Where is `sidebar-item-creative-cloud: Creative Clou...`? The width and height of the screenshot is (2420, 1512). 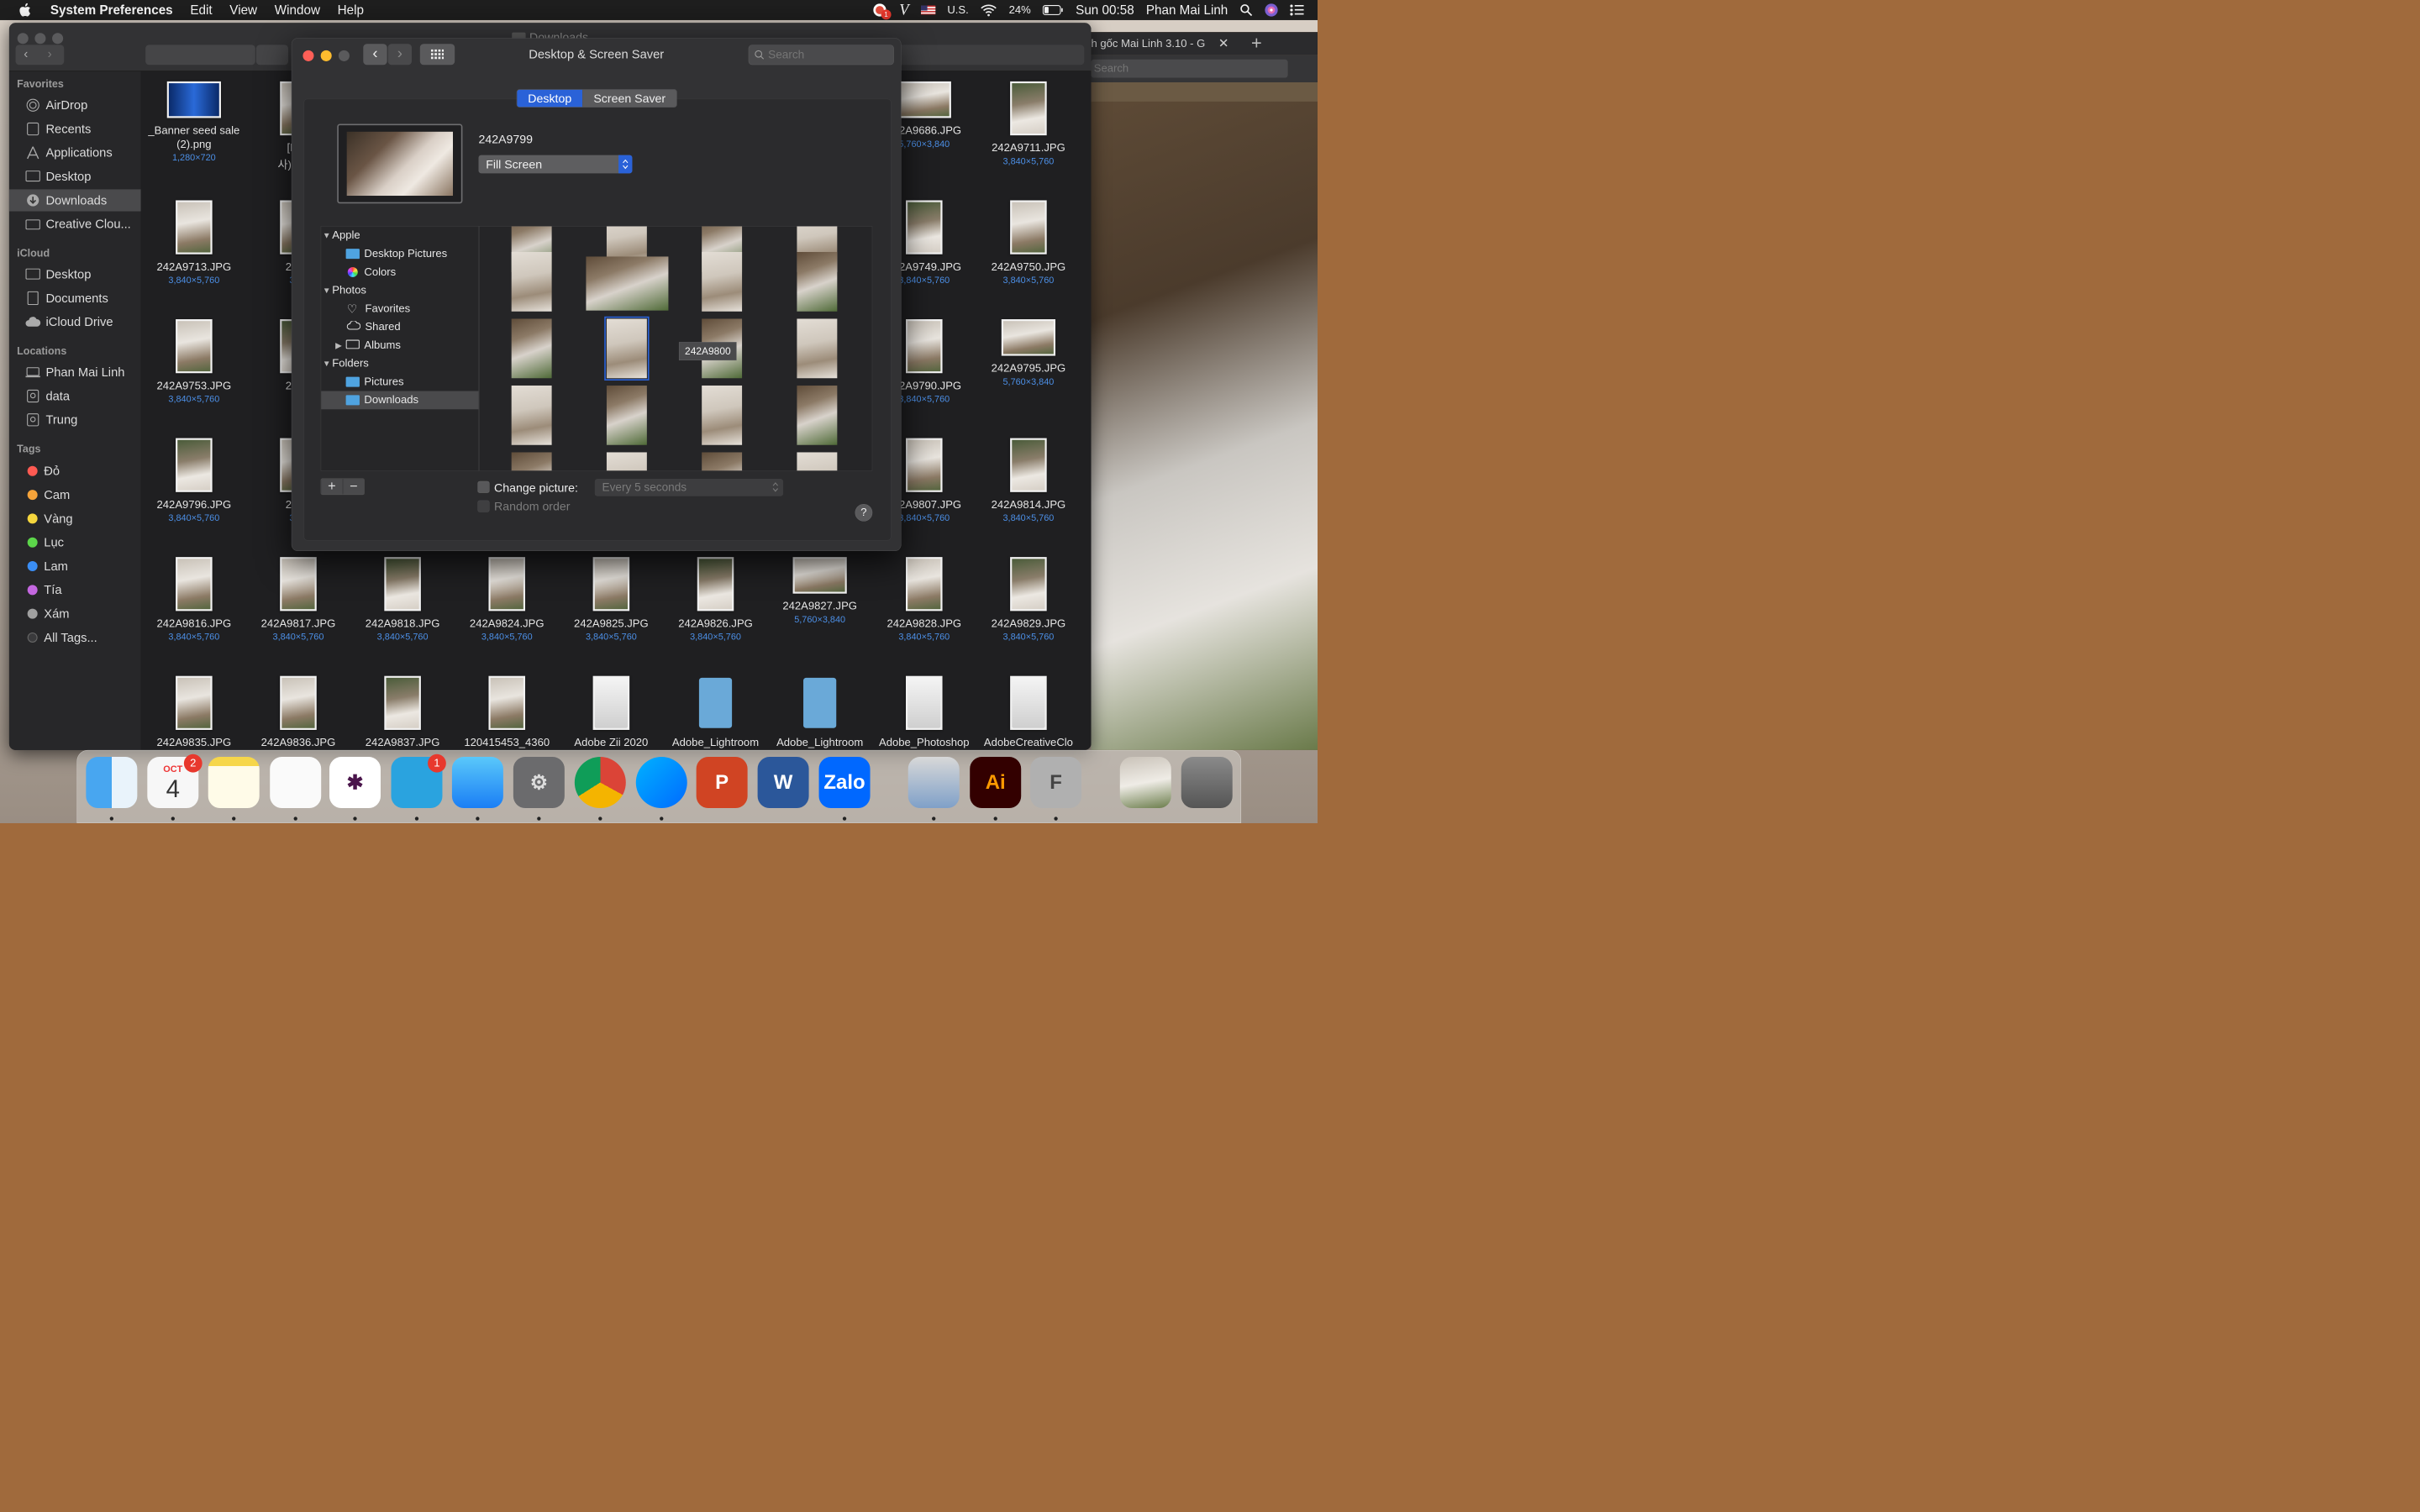 sidebar-item-creative-cloud: Creative Clou... is located at coordinates (75, 224).